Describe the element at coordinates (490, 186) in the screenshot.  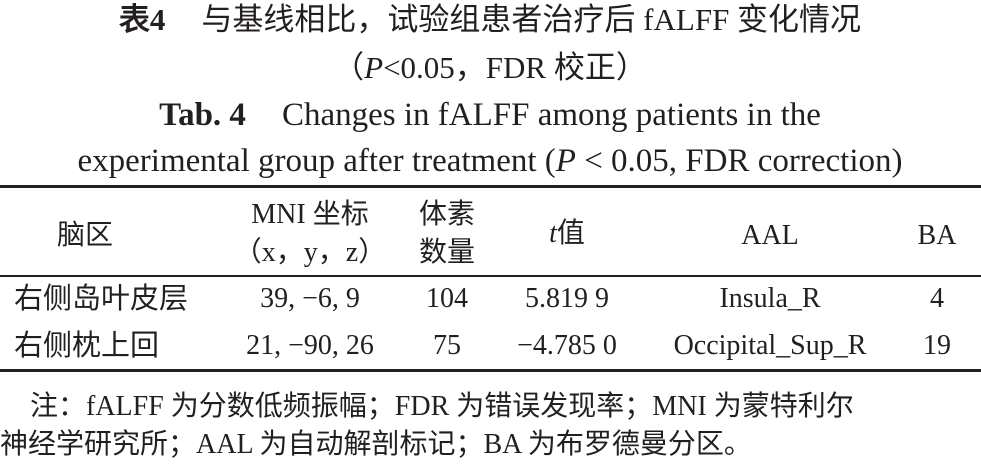
I see `top-rule` at that location.